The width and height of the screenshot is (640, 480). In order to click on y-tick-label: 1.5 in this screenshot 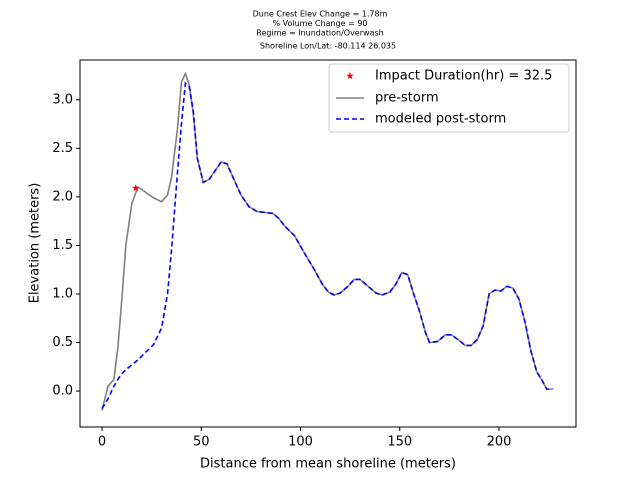, I will do `click(62, 245)`.